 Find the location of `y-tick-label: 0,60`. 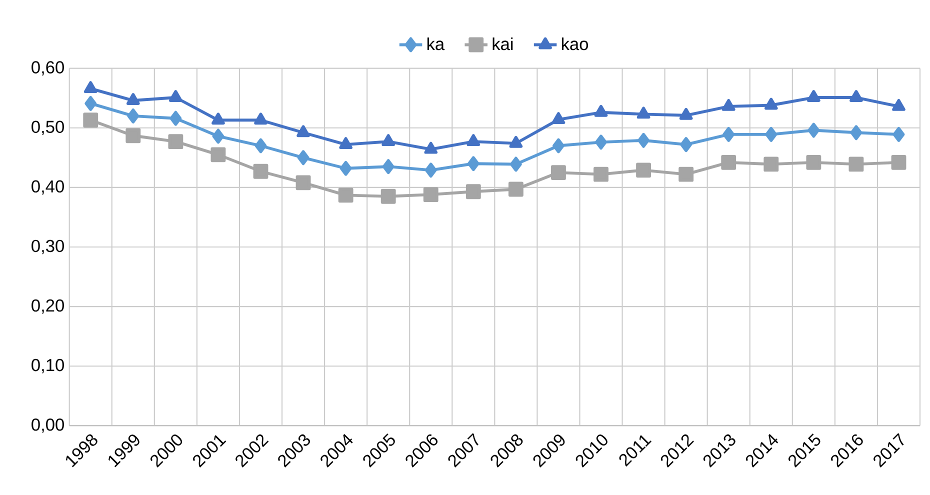

y-tick-label: 0,60 is located at coordinates (48, 68).